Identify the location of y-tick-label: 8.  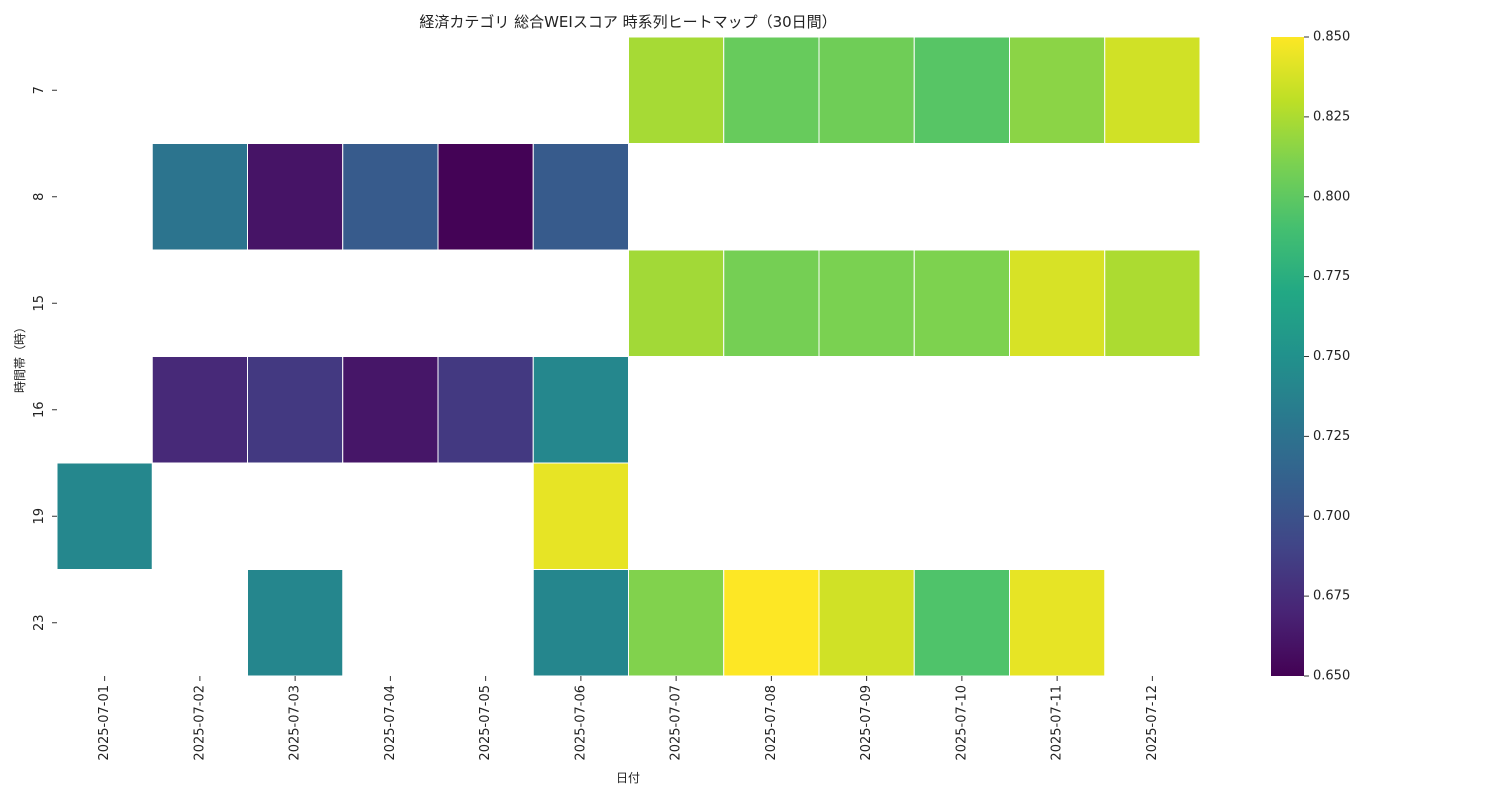
(39, 197).